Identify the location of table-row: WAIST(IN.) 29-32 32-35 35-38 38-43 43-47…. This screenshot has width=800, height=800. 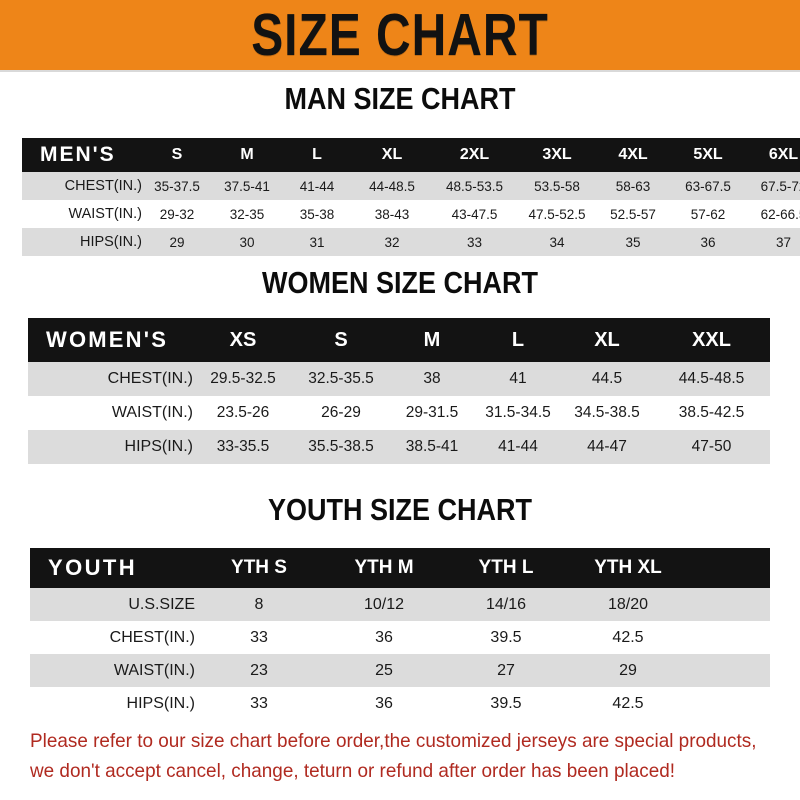
(411, 214).